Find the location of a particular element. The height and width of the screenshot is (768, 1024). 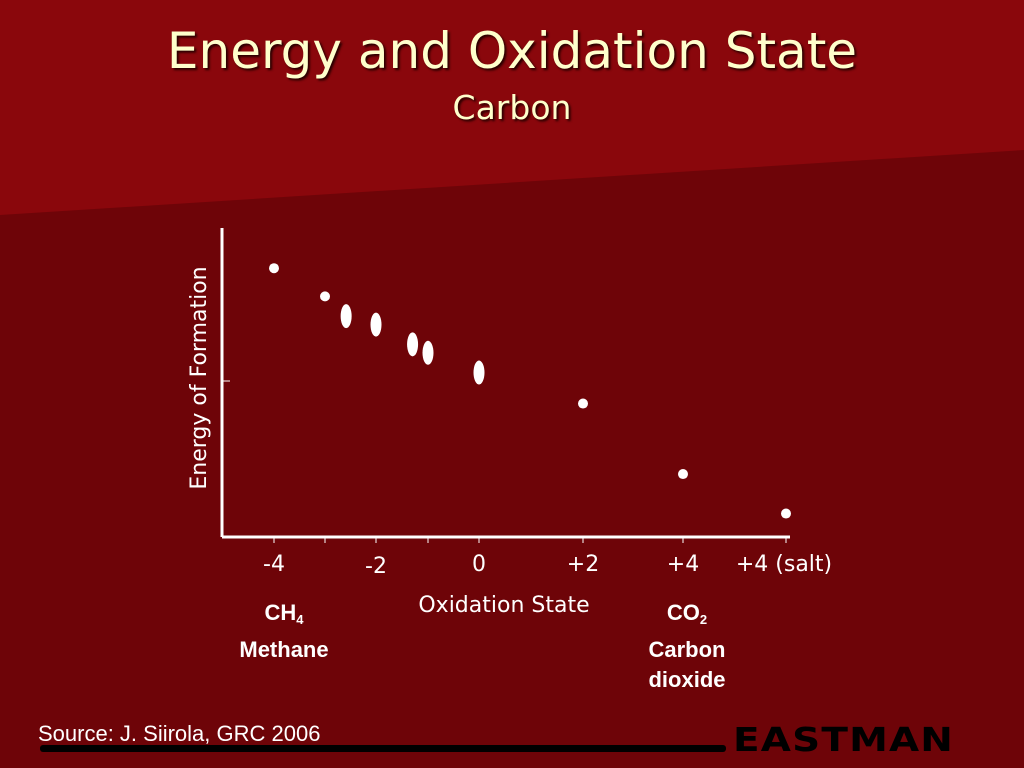

x-tick-label-7: +4 (salt) is located at coordinates (784, 564).